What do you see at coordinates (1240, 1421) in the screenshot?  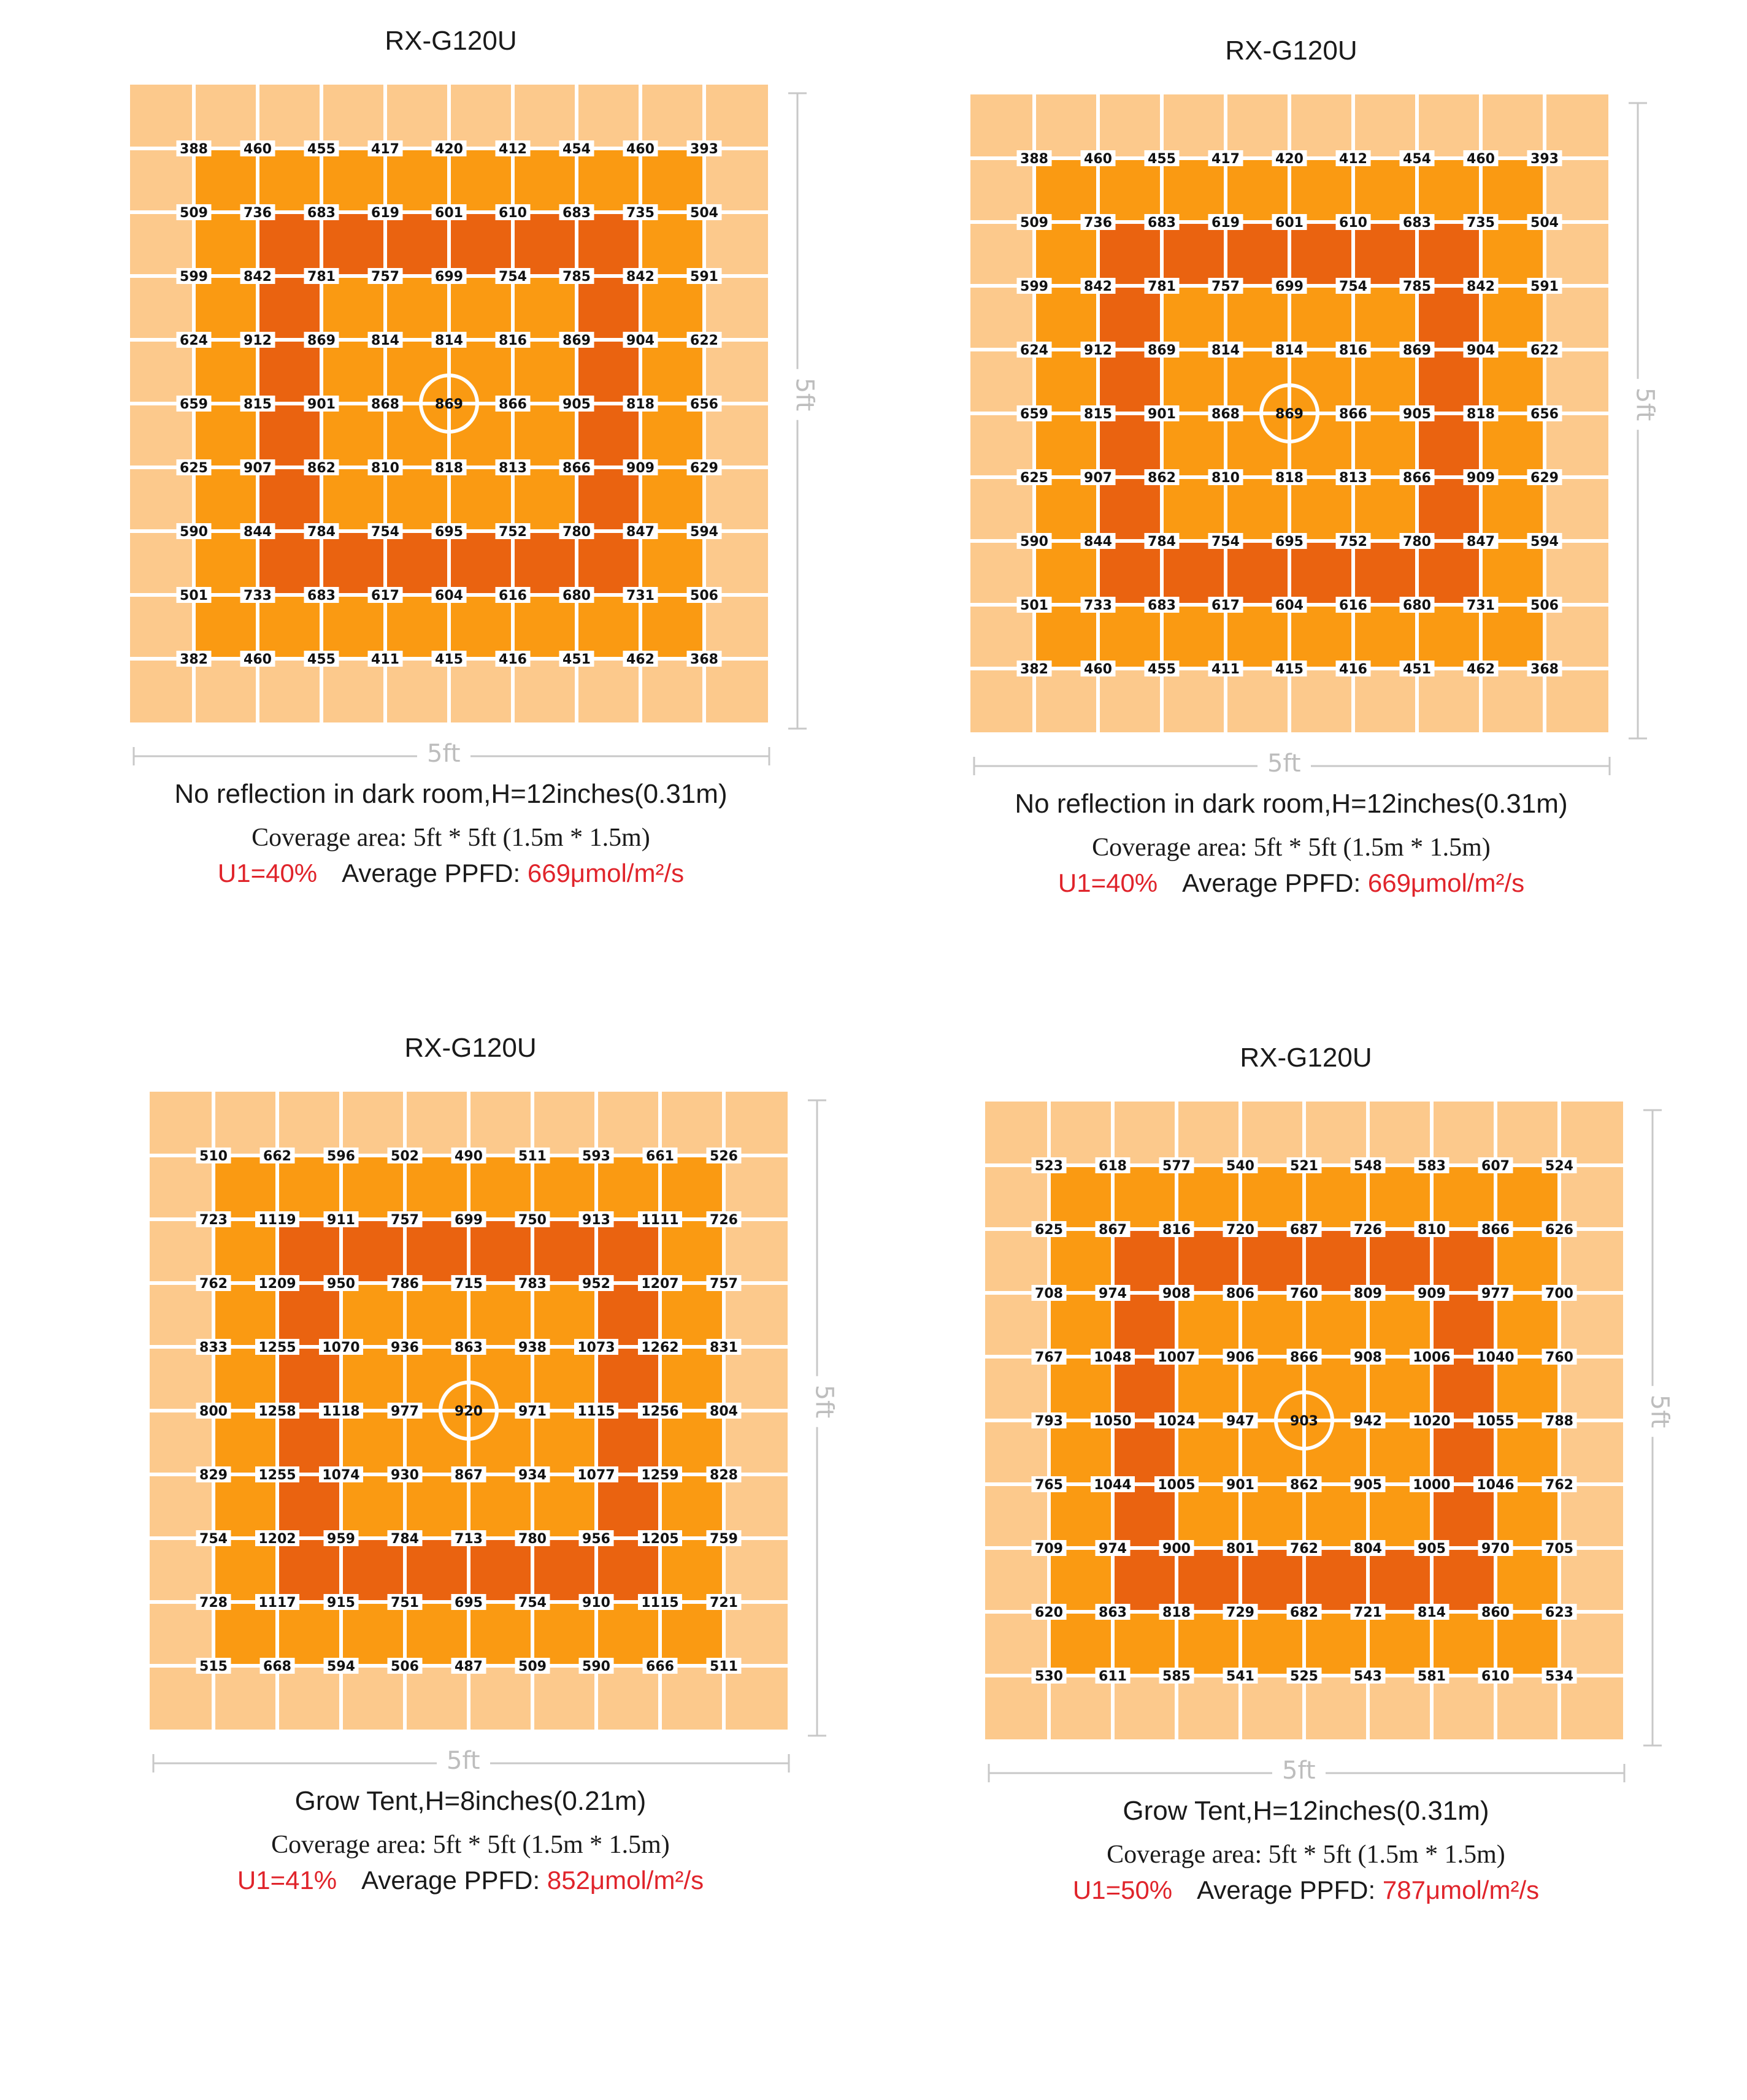 I see `ppfd-value-label: 947` at bounding box center [1240, 1421].